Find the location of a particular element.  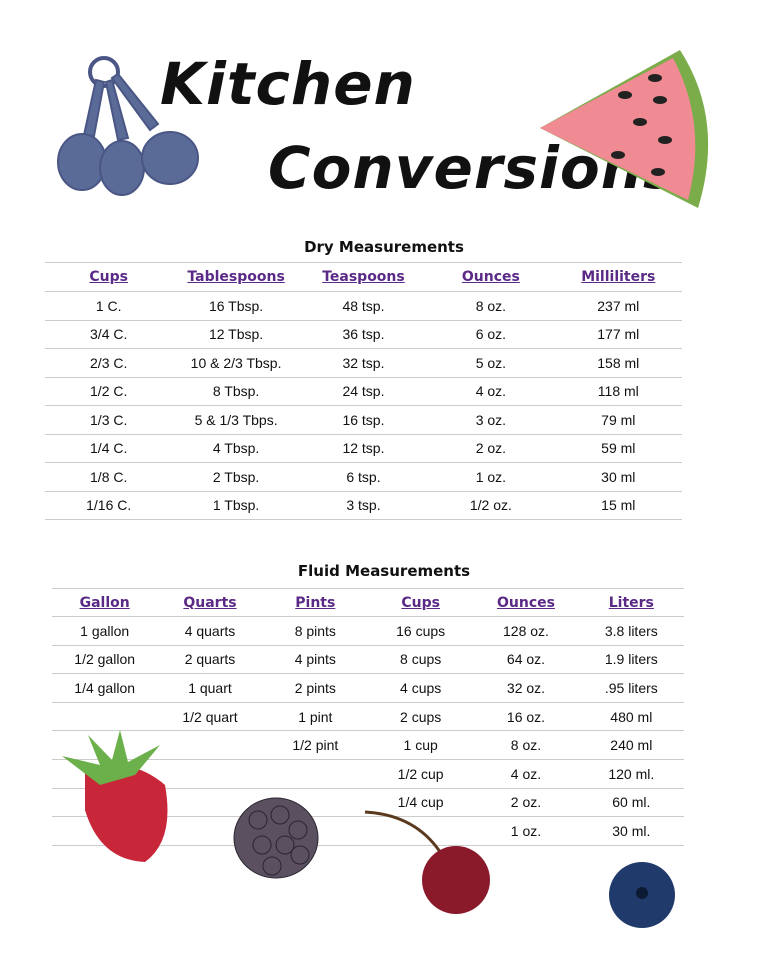

cell: 8 pints is located at coordinates (315, 631).